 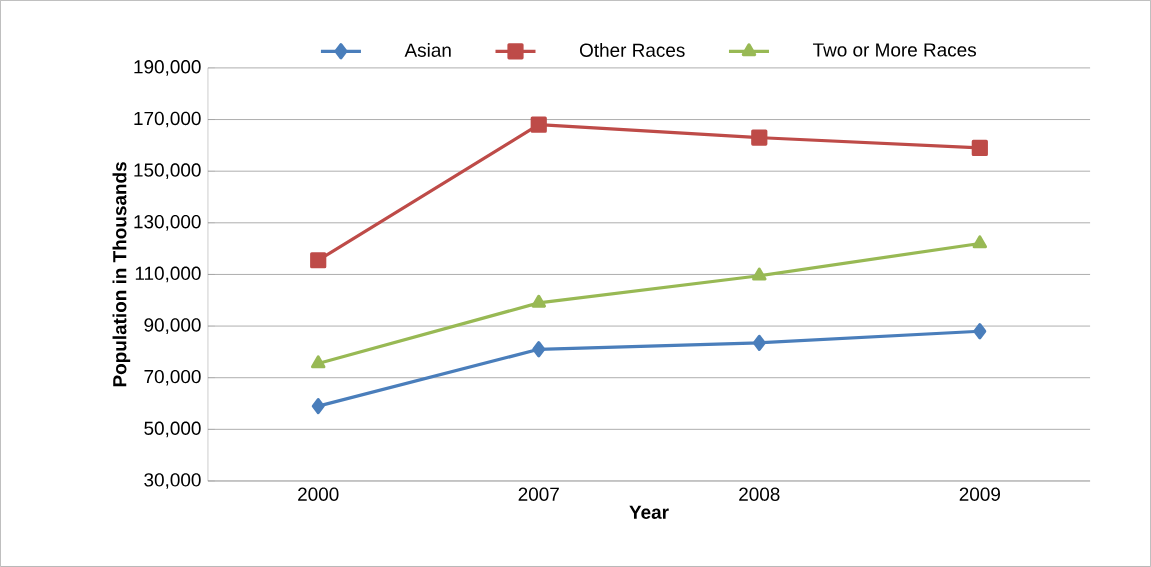 What do you see at coordinates (427, 50) in the screenshot?
I see `legend-label: Asian` at bounding box center [427, 50].